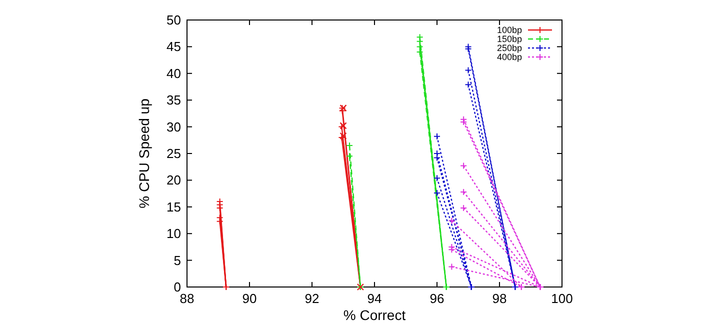 The height and width of the screenshot is (324, 720). What do you see at coordinates (312, 298) in the screenshot?
I see `x-tick-label: 92` at bounding box center [312, 298].